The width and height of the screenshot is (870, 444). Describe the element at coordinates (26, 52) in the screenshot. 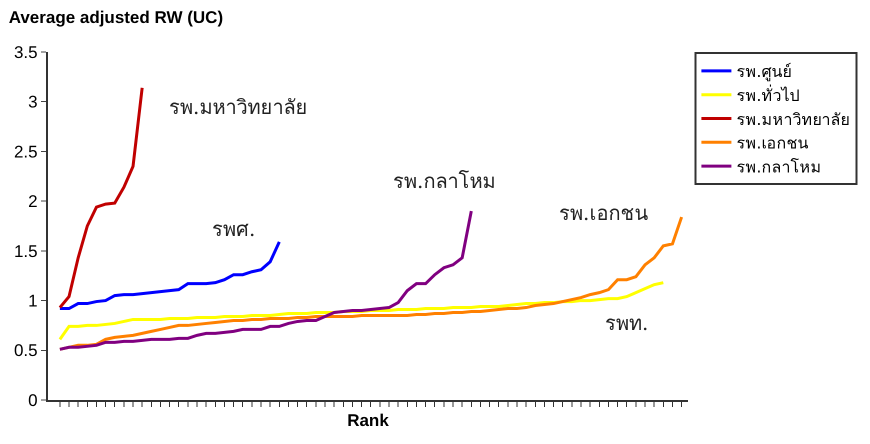

I see `y-tick-label: 3.5` at that location.